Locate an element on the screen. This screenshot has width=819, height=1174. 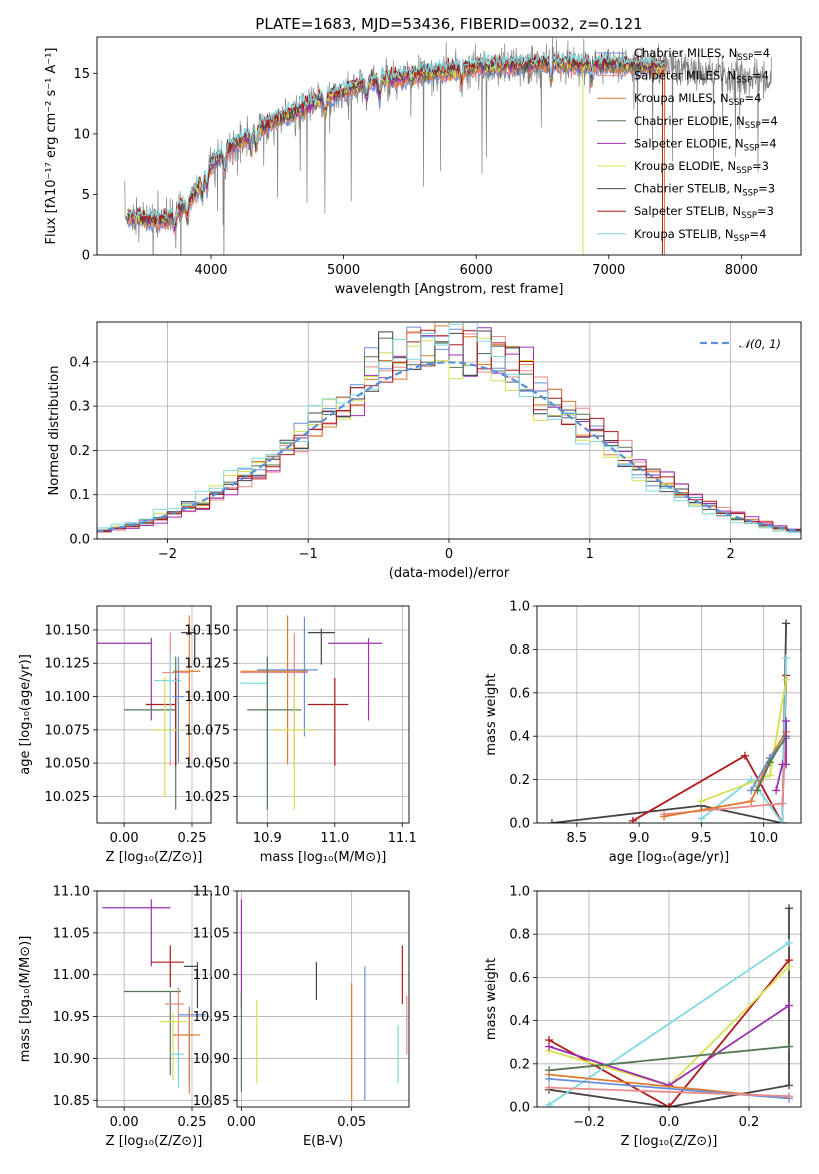
y-tick-label: 0.3 is located at coordinates (79, 407).